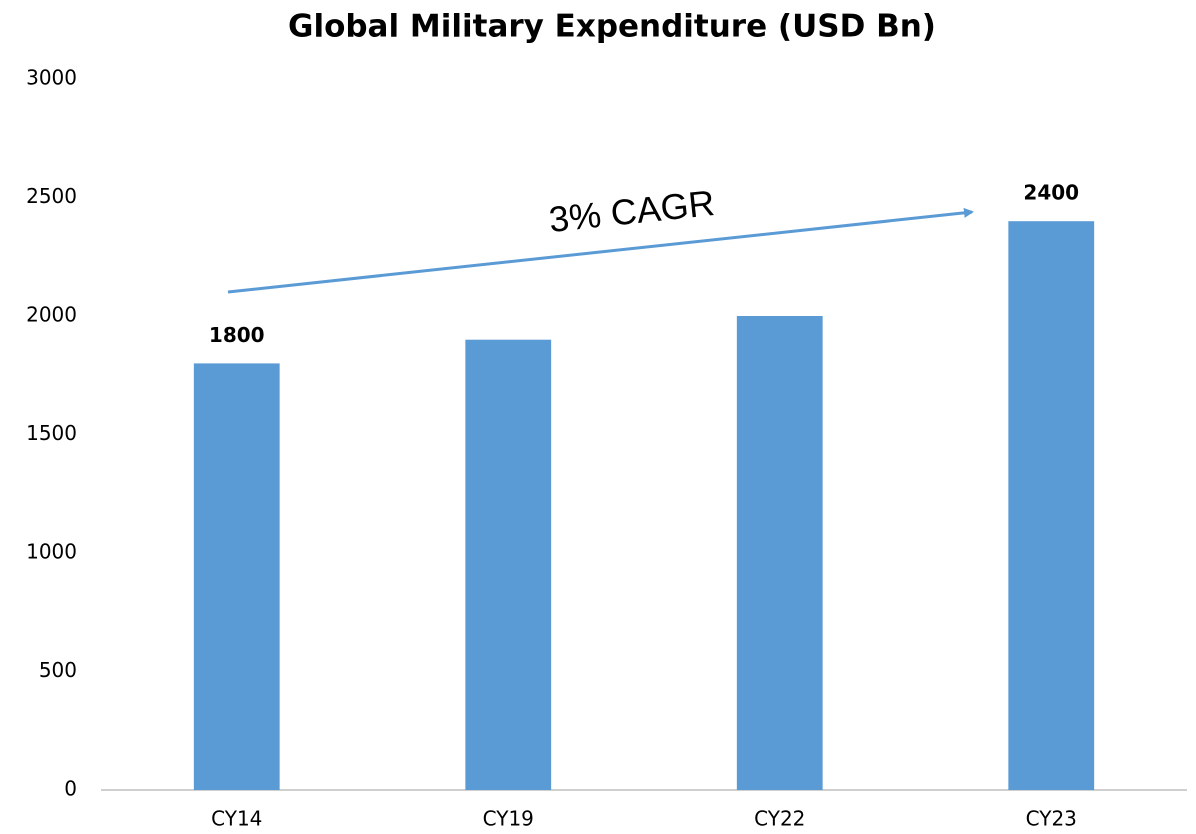 The height and width of the screenshot is (834, 1196). Describe the element at coordinates (237, 335) in the screenshot. I see `value-label: 1800` at that location.